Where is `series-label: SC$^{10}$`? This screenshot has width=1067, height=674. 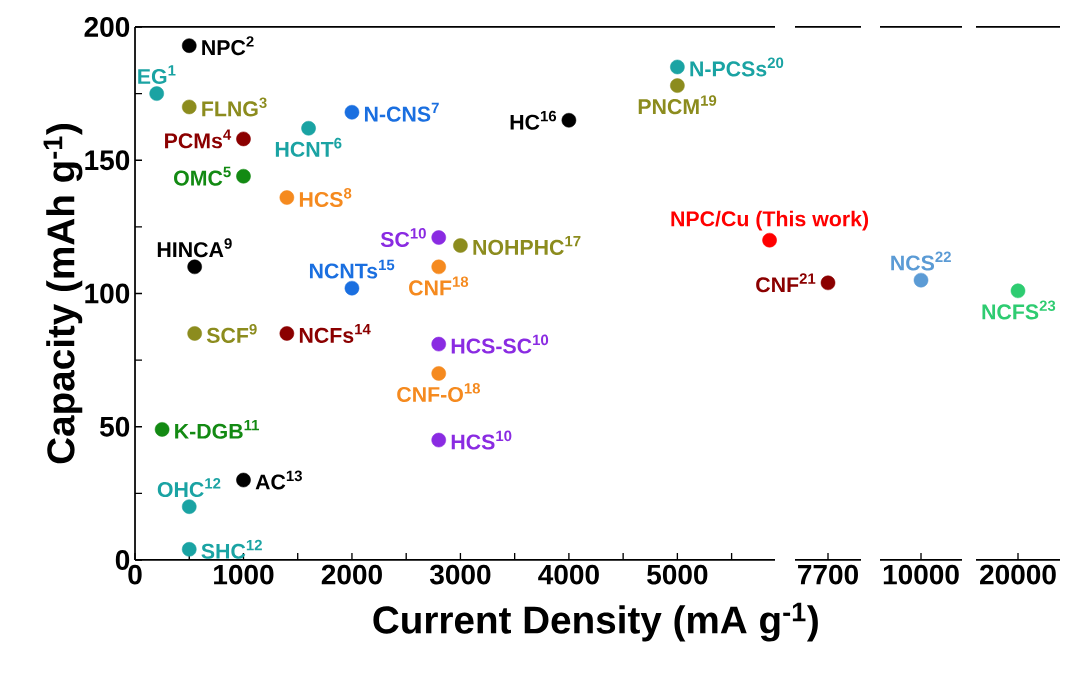
series-label: SC$^{10}$ is located at coordinates (403, 238).